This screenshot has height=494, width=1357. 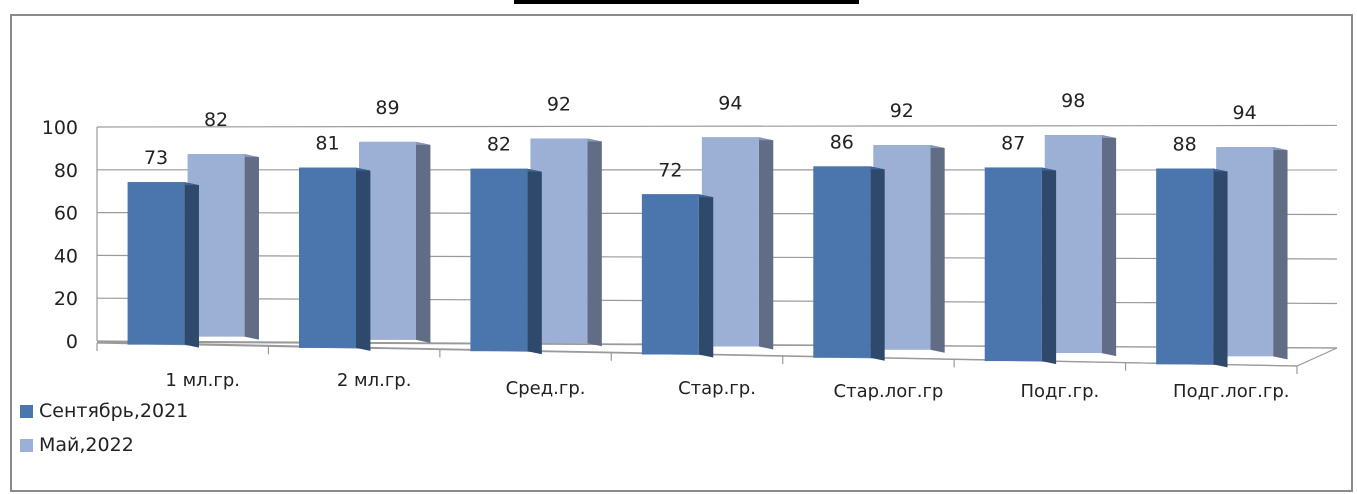 I want to click on y-tick-label: 20, so click(x=66, y=299).